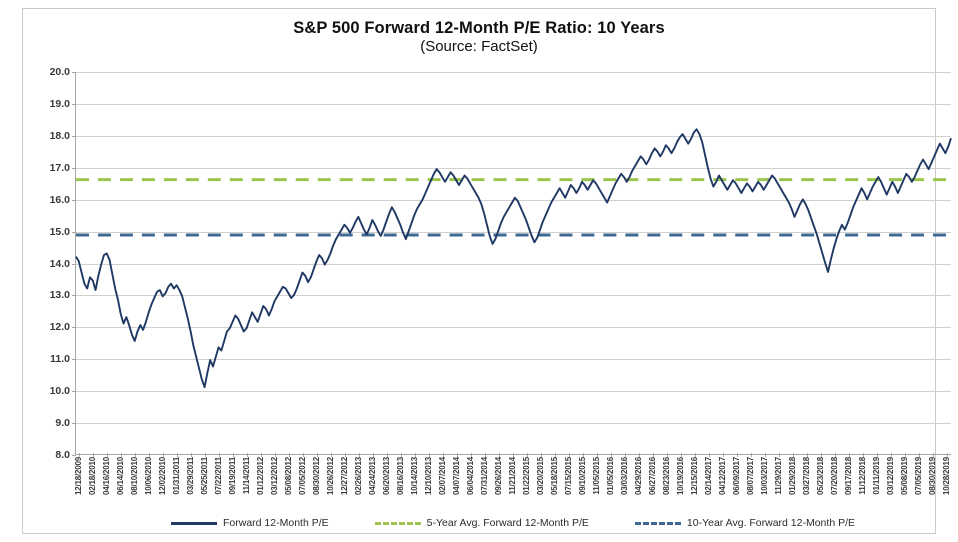 Image resolution: width=958 pixels, height=542 pixels. Describe the element at coordinates (744, 523) in the screenshot. I see `legend-item: 10-Year Avg. Forward 12-Month P/E` at that location.